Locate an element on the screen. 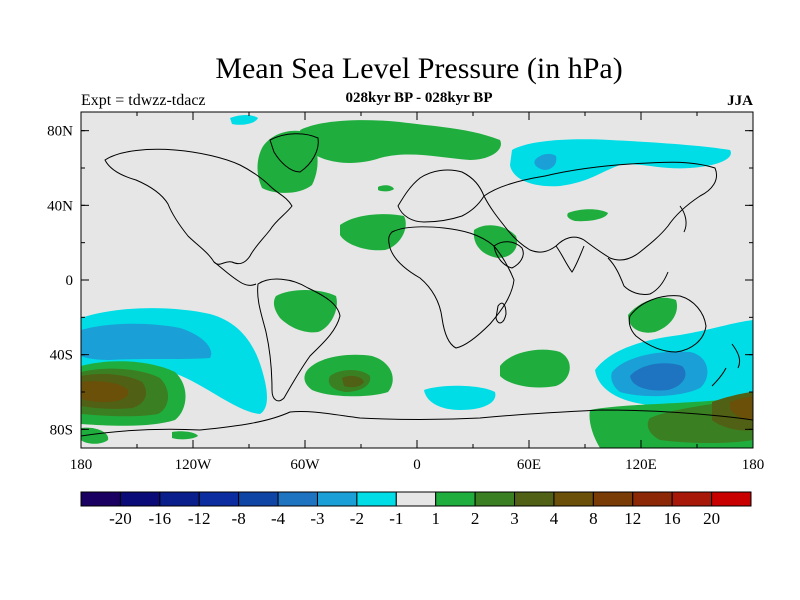 The width and height of the screenshot is (800, 600). colorbar-label: 20 is located at coordinates (711, 518).